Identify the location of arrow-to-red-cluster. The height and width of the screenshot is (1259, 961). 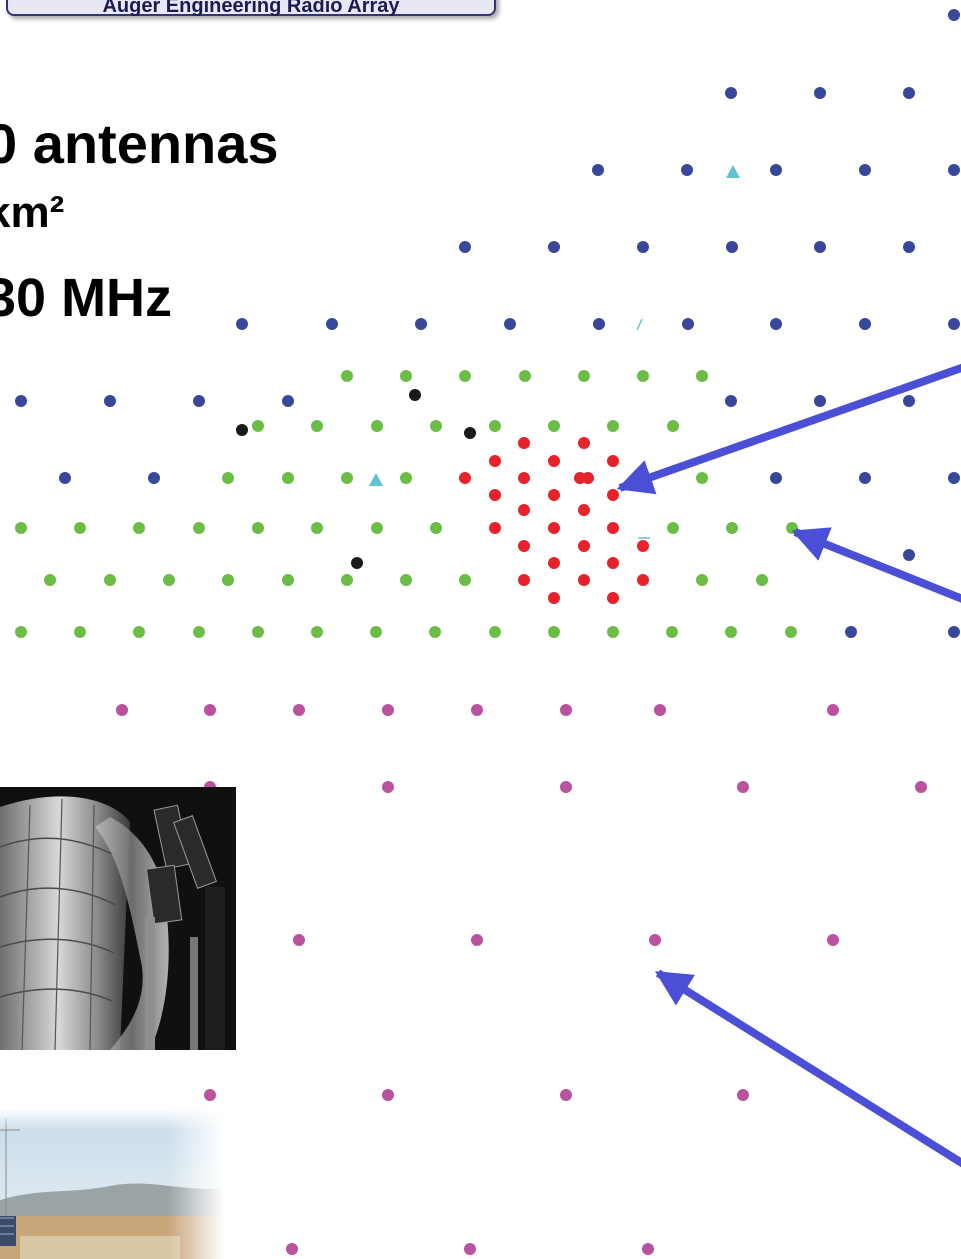
(788, 429).